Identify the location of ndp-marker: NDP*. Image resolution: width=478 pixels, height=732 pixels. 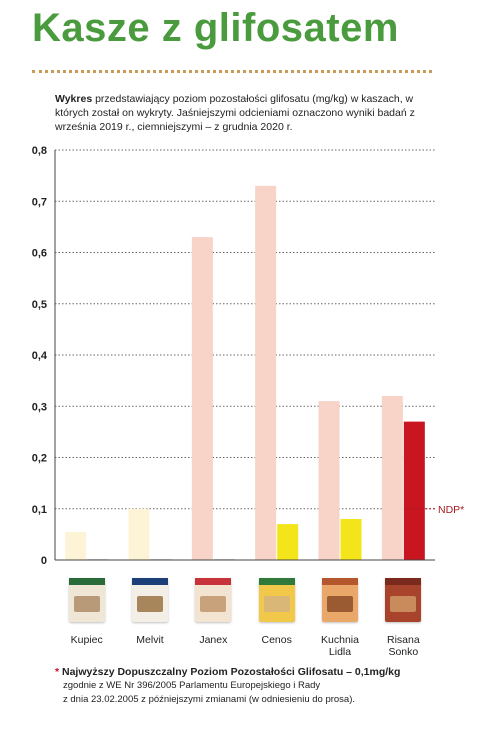
(434, 510).